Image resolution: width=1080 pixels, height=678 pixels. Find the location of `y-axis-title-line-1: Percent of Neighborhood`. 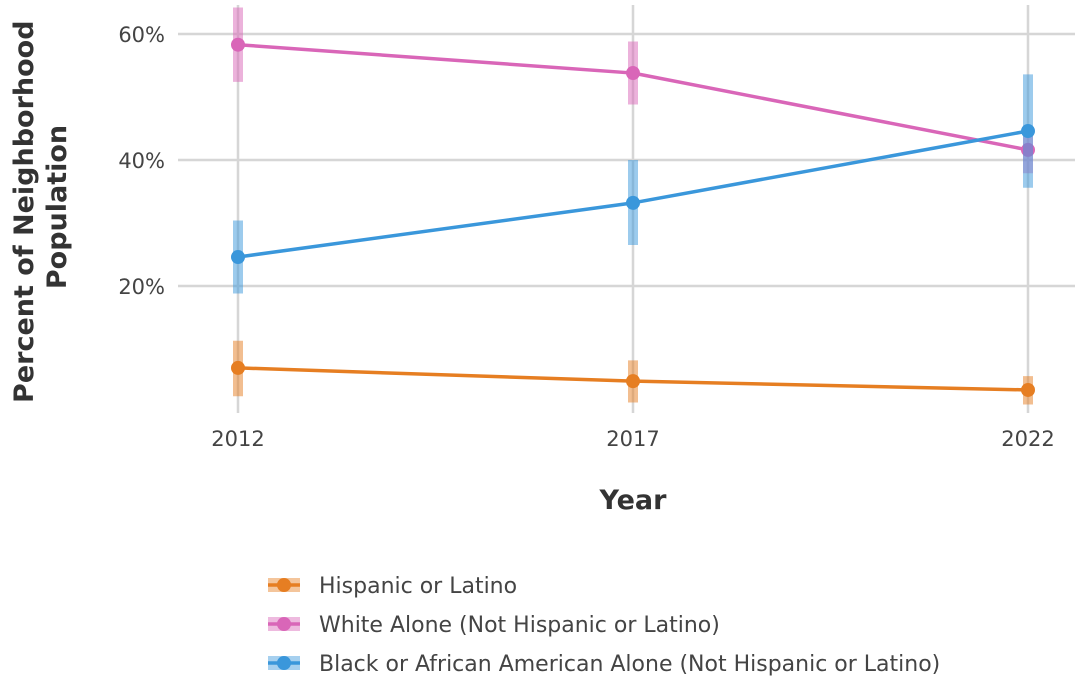

y-axis-title-line-1: Percent of Neighborhood is located at coordinates (24, 211).